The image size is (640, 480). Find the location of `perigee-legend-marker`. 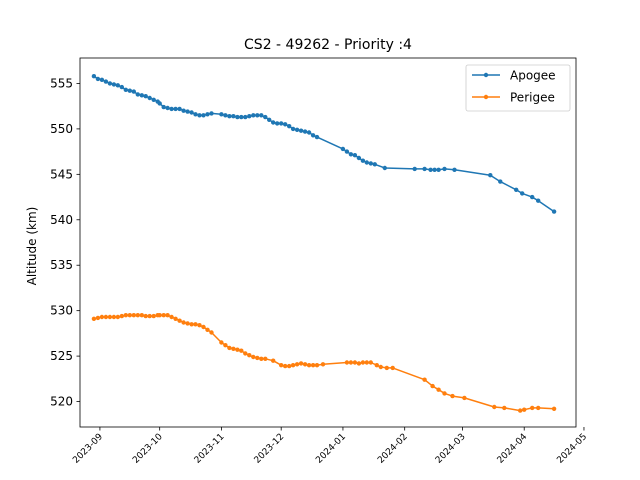

perigee-legend-marker is located at coordinates (486, 97).